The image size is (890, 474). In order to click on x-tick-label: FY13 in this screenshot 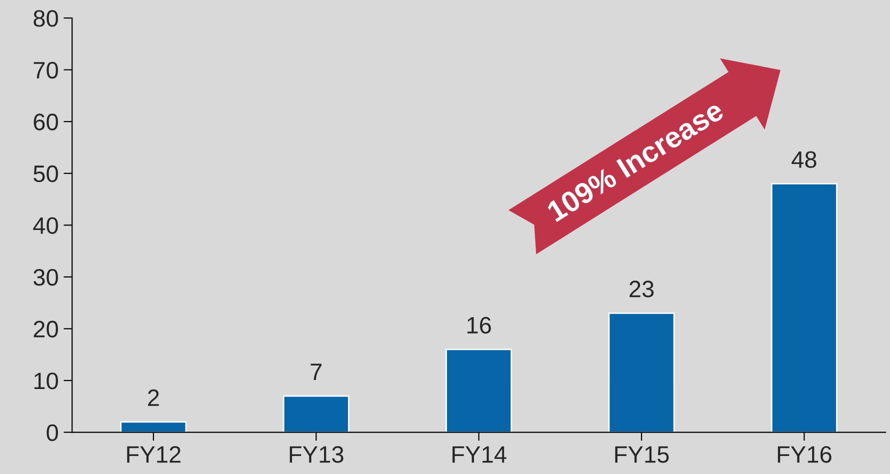, I will do `click(317, 454)`.